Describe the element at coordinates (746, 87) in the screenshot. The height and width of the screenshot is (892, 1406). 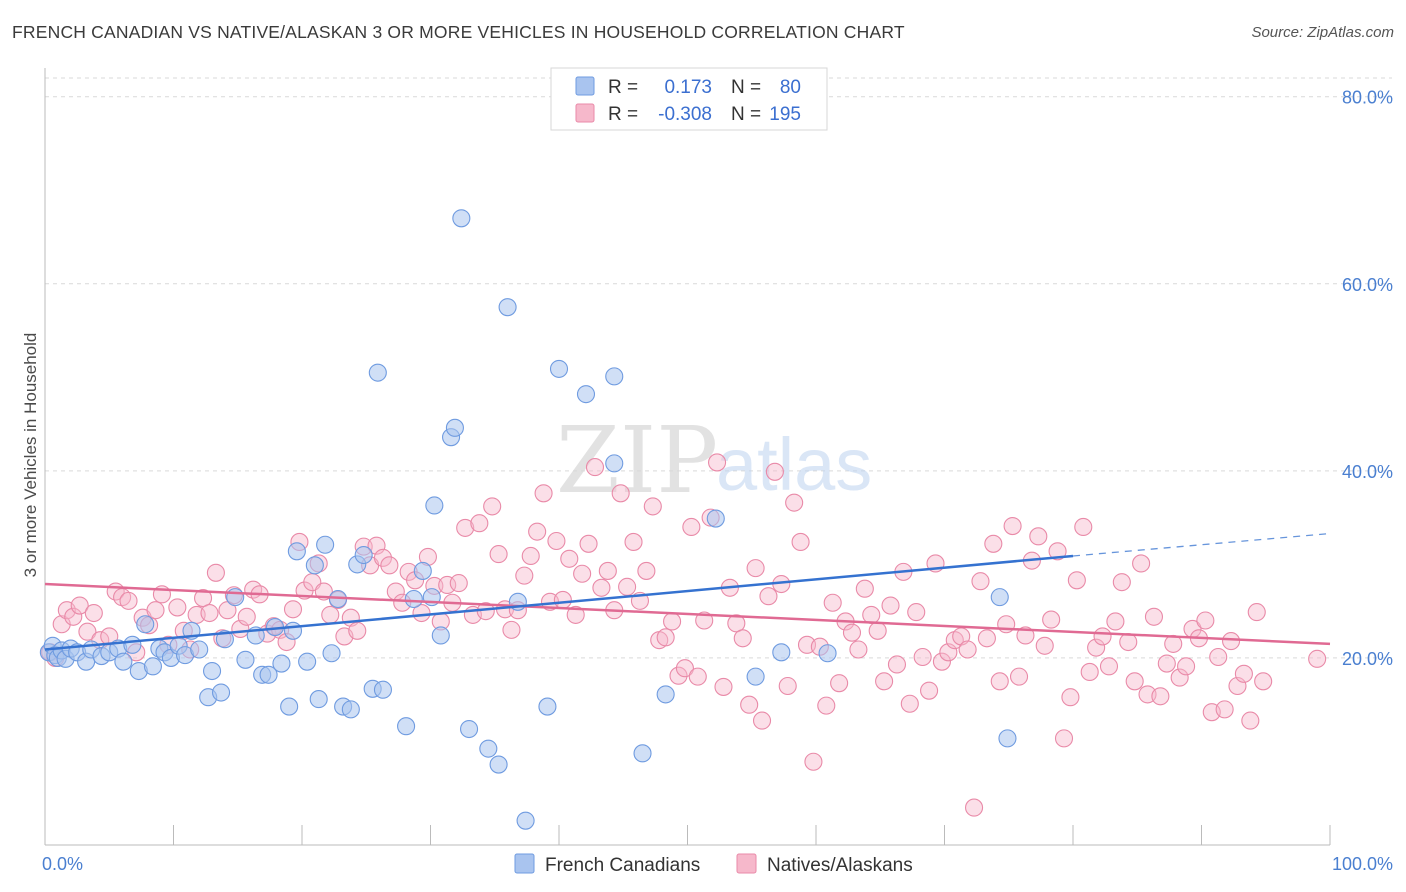
I see `stats-n-label-blue: N =` at that location.